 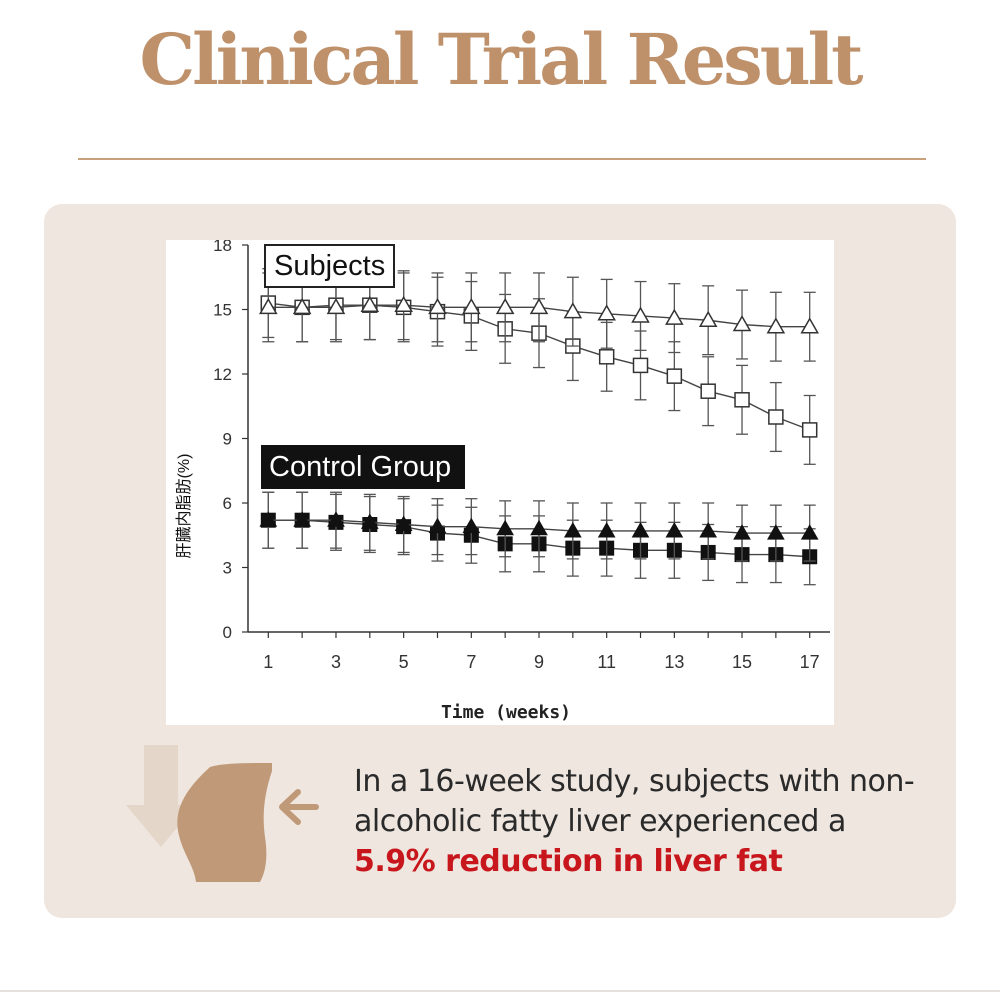 What do you see at coordinates (268, 662) in the screenshot?
I see `x-tick-label: 1` at bounding box center [268, 662].